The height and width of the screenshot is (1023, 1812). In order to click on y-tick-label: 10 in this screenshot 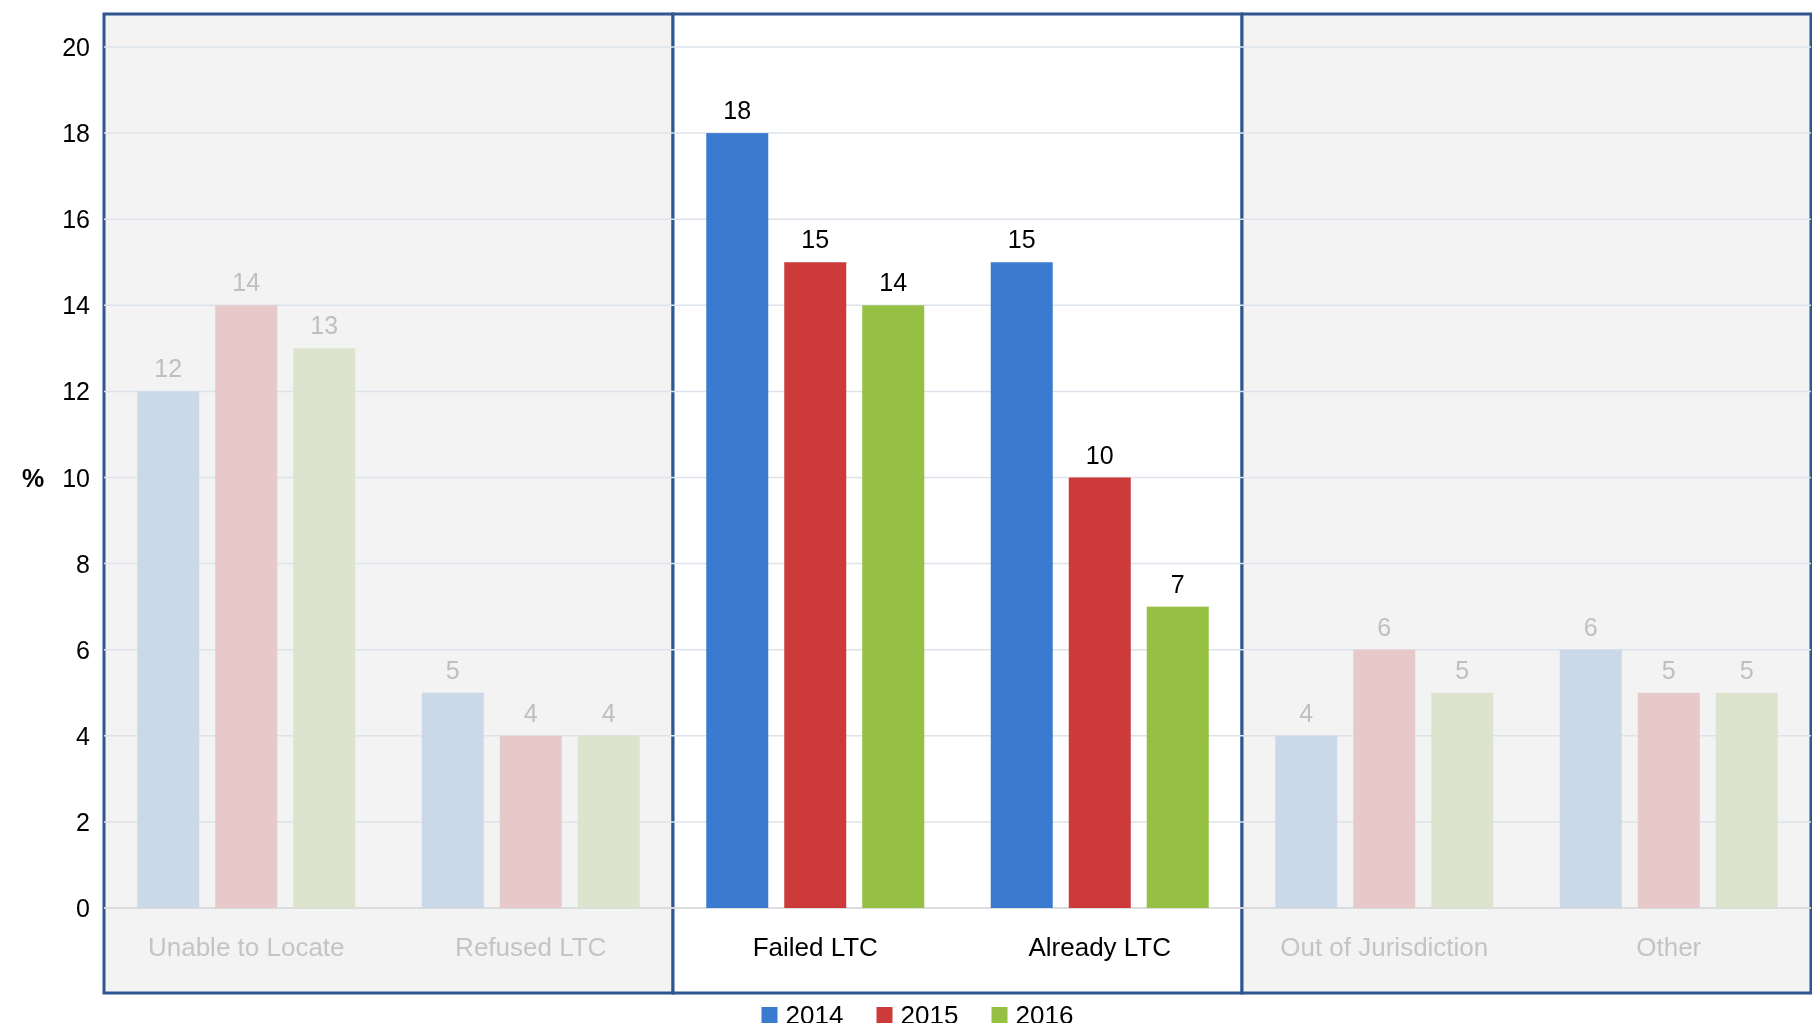, I will do `click(76, 477)`.